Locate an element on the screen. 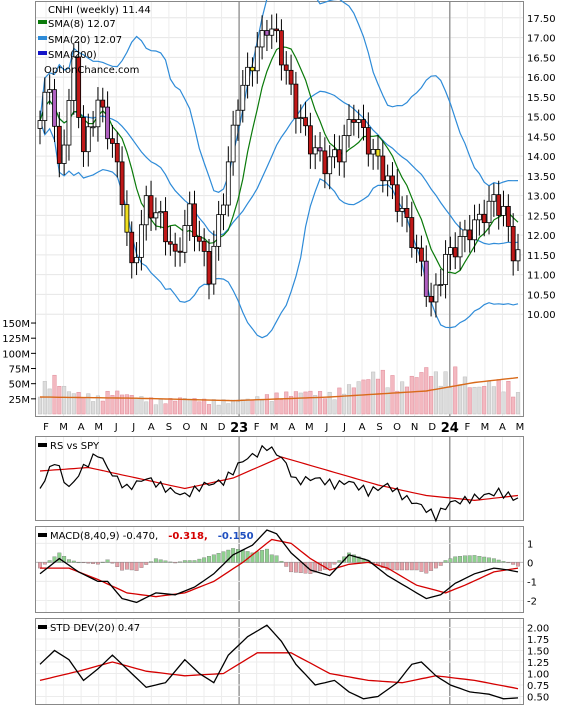 The image size is (566, 706). volume-tick-label: 100M is located at coordinates (16, 354).